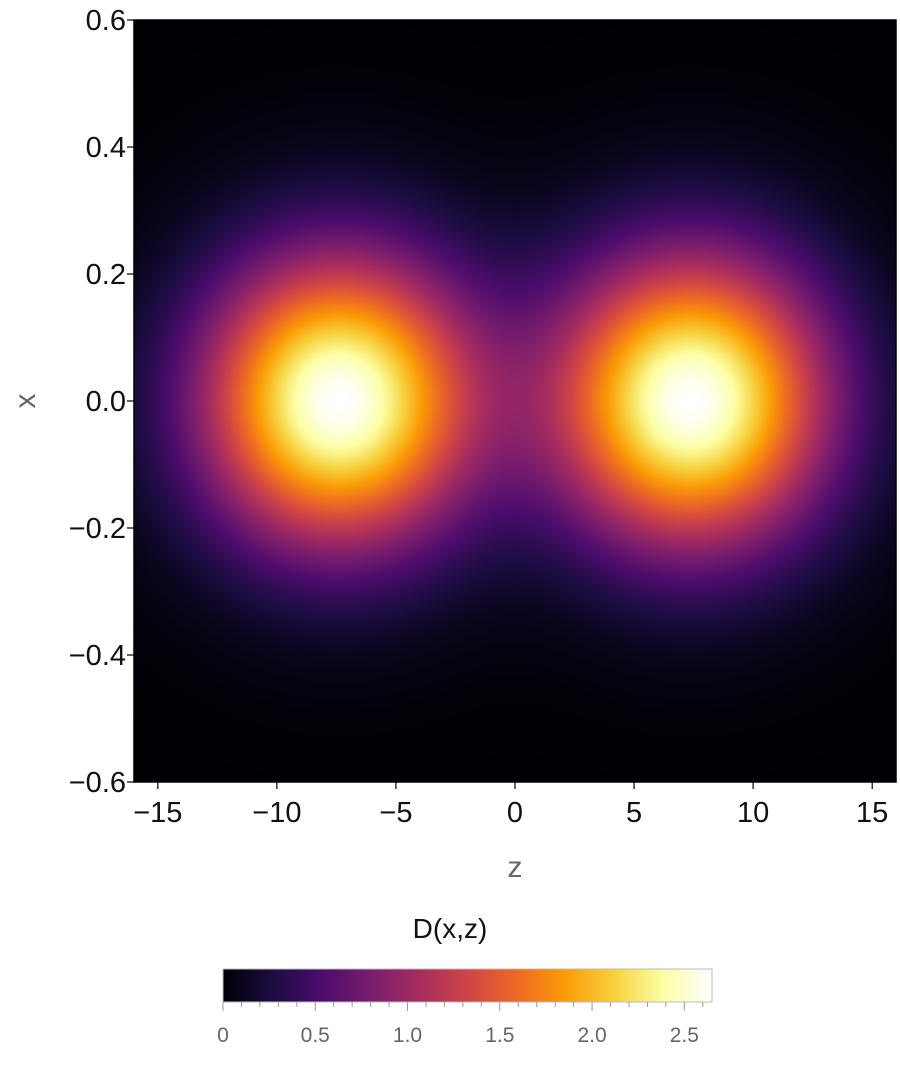  I want to click on x-axis-ticks: −15 −10 −5 0 5 10 15, so click(510, 805).